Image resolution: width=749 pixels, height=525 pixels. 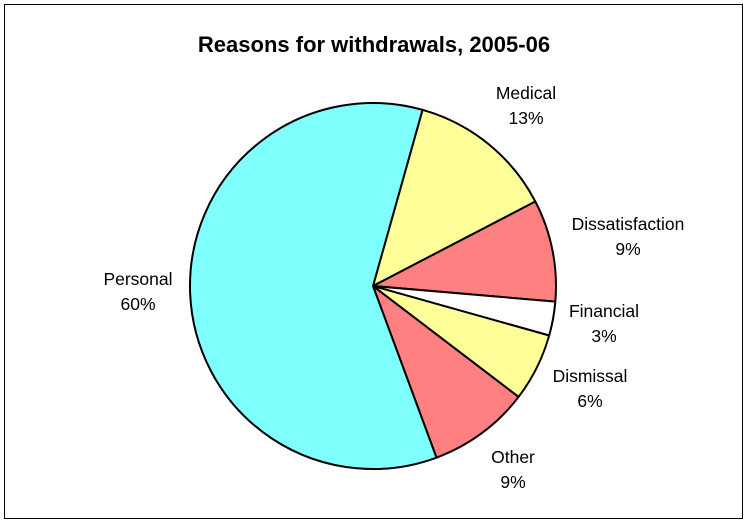 What do you see at coordinates (627, 249) in the screenshot?
I see `slice-value-dissatisfaction: 9%` at bounding box center [627, 249].